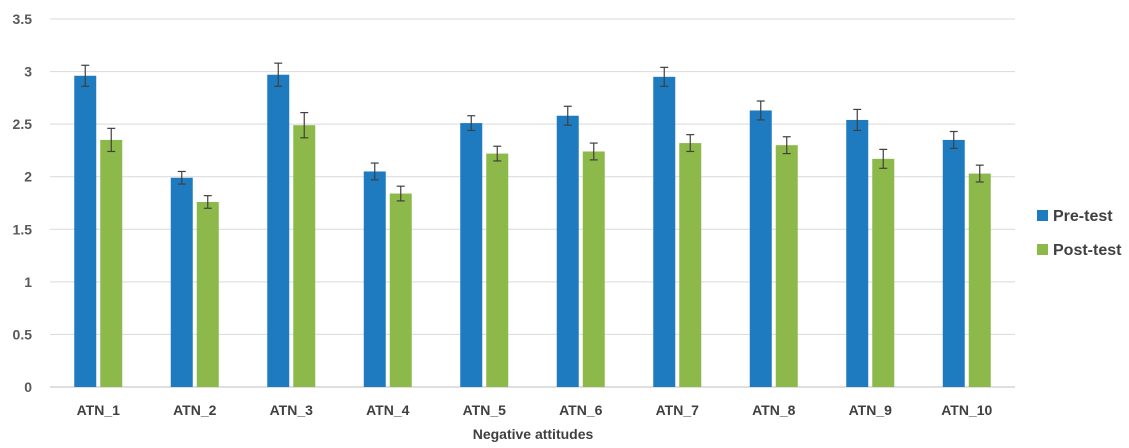 The image size is (1129, 448). What do you see at coordinates (485, 410) in the screenshot?
I see `x-category-label: ATN_5` at bounding box center [485, 410].